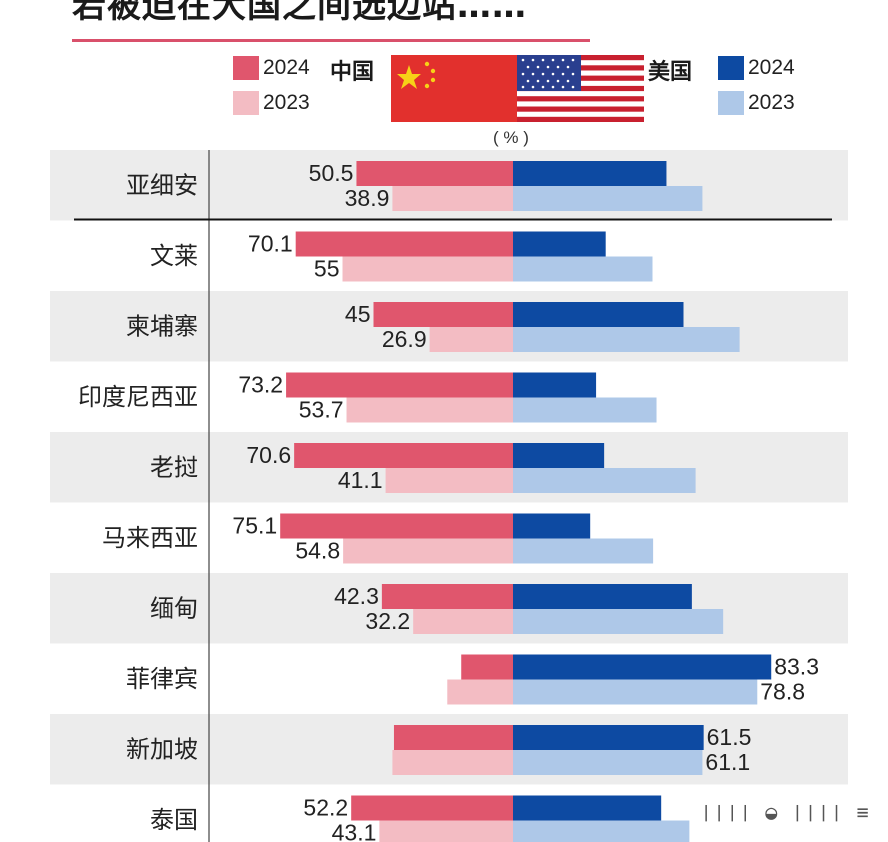  Describe the element at coordinates (731, 103) in the screenshot. I see `legend-swatch-us-2023` at that location.